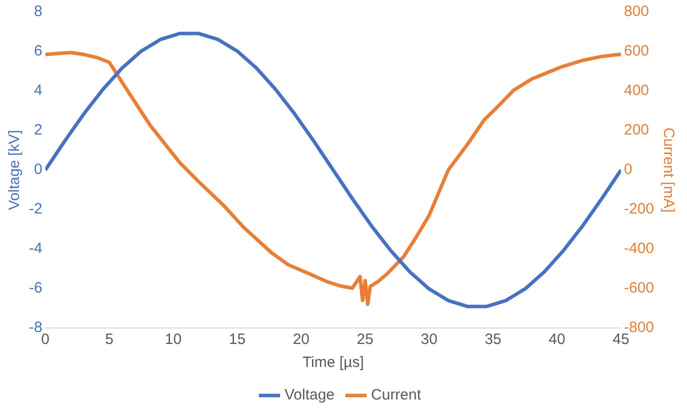 The image size is (687, 417). What do you see at coordinates (557, 339) in the screenshot?
I see `x-tick-label: 40` at bounding box center [557, 339].